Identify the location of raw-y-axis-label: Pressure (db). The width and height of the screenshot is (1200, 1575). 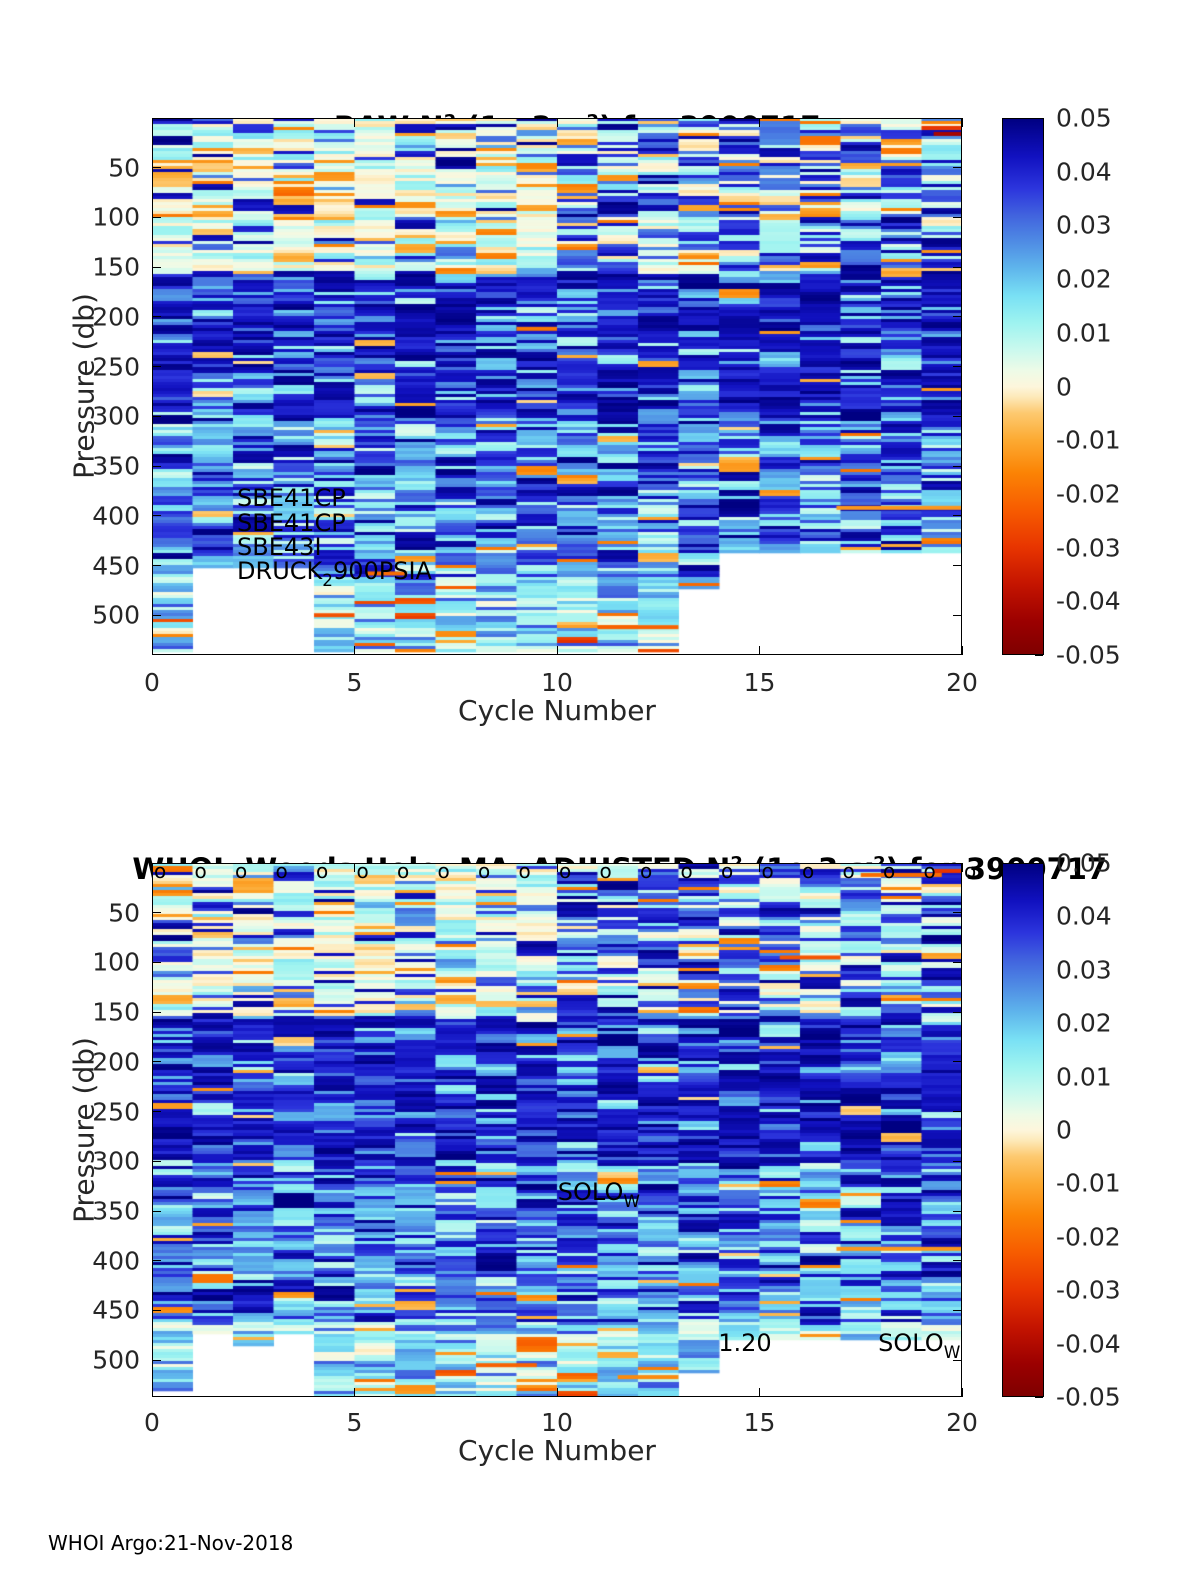
(84, 386).